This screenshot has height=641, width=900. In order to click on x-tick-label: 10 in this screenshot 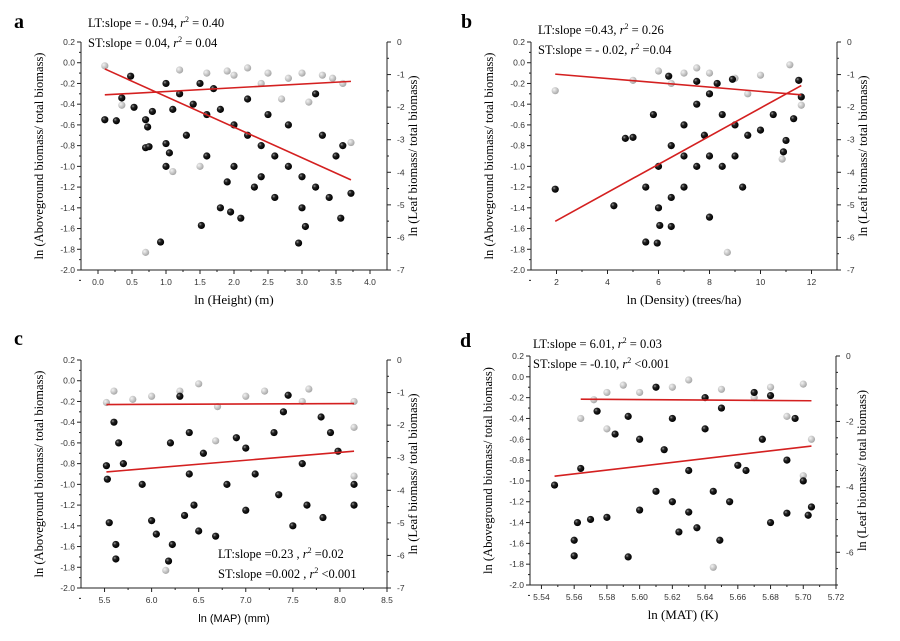, I will do `click(761, 282)`.